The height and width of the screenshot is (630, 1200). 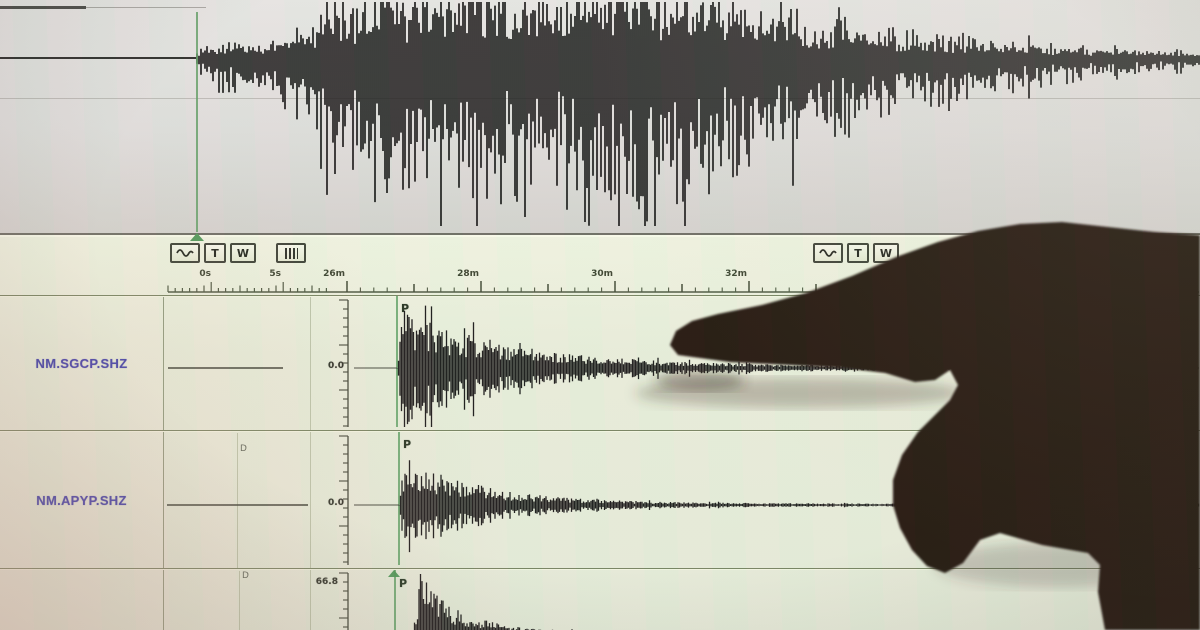 I want to click on panel-top-highlight, so click(x=600, y=236).